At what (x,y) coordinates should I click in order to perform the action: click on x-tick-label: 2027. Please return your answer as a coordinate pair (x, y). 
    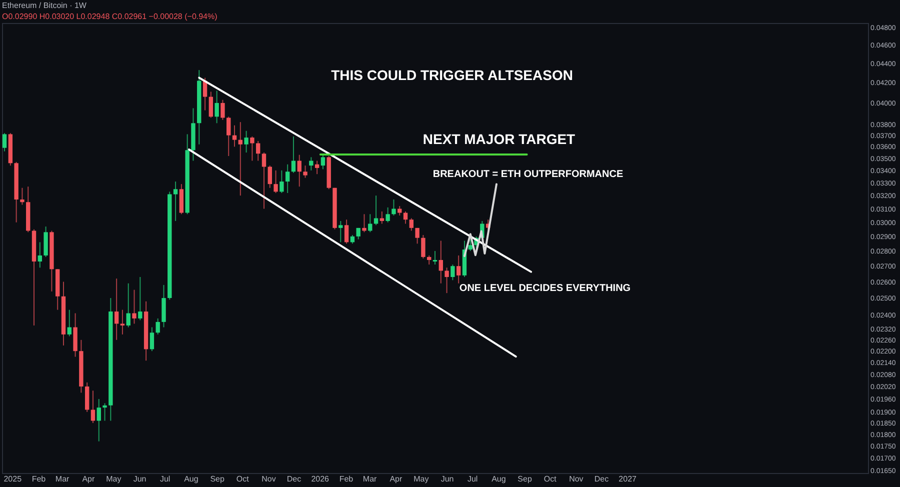
    Looking at the image, I should click on (628, 479).